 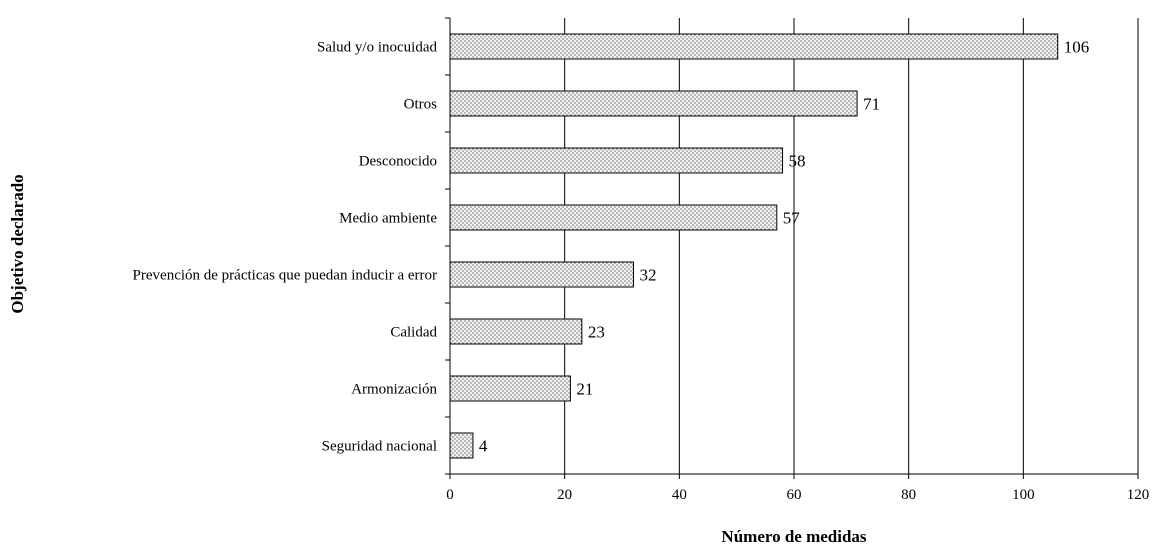 What do you see at coordinates (420, 105) in the screenshot?
I see `category-label: Otros` at bounding box center [420, 105].